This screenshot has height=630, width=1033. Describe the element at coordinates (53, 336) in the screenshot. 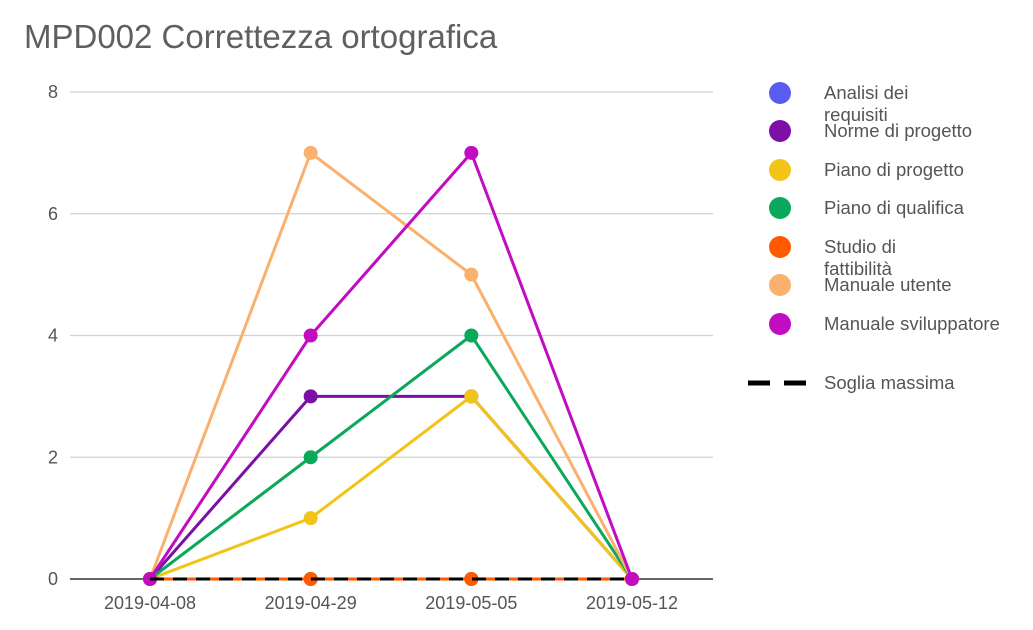

I see `y-tick-label: 4` at that location.